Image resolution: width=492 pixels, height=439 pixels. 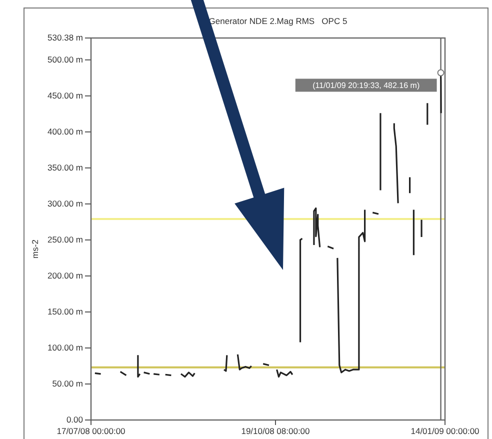 I want to click on y-tick-label: 530.38 m, so click(x=65, y=37).